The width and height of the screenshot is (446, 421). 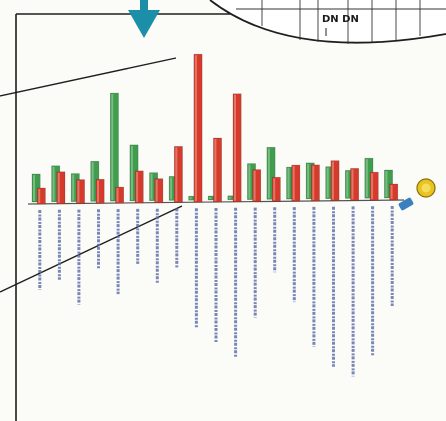 I want to click on chart-end-markers, so click(x=417, y=194).